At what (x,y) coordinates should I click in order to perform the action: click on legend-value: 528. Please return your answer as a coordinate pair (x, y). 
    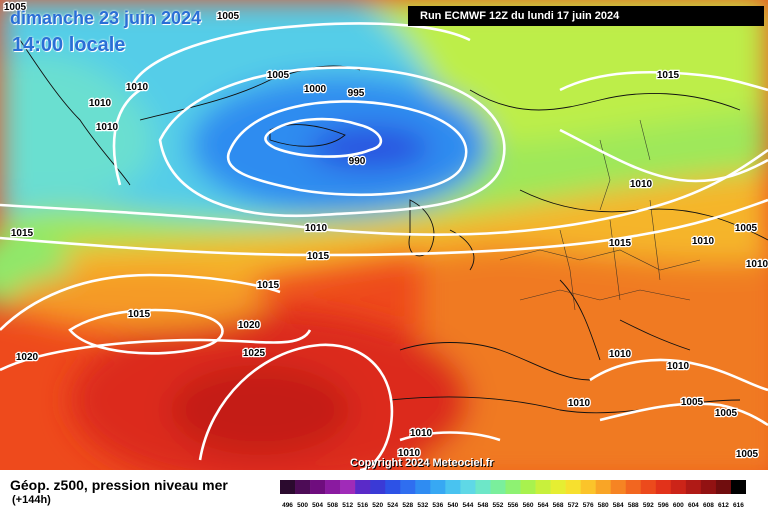
    Looking at the image, I should click on (407, 505).